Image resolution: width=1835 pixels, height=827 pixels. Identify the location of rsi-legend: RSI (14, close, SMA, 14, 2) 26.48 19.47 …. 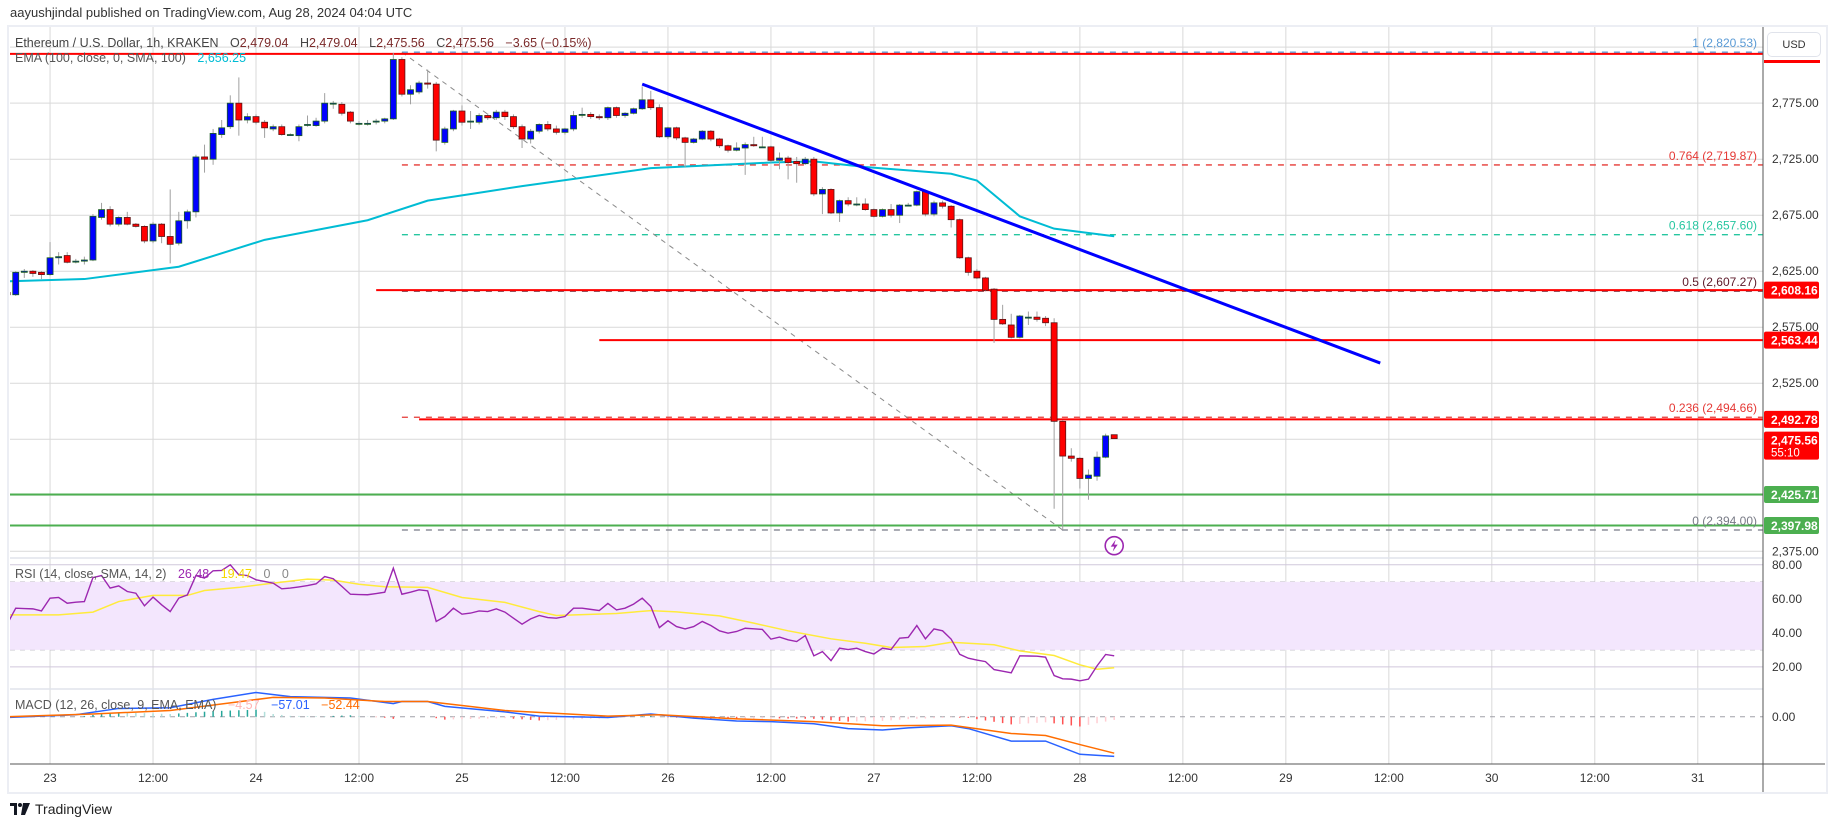
(152, 574).